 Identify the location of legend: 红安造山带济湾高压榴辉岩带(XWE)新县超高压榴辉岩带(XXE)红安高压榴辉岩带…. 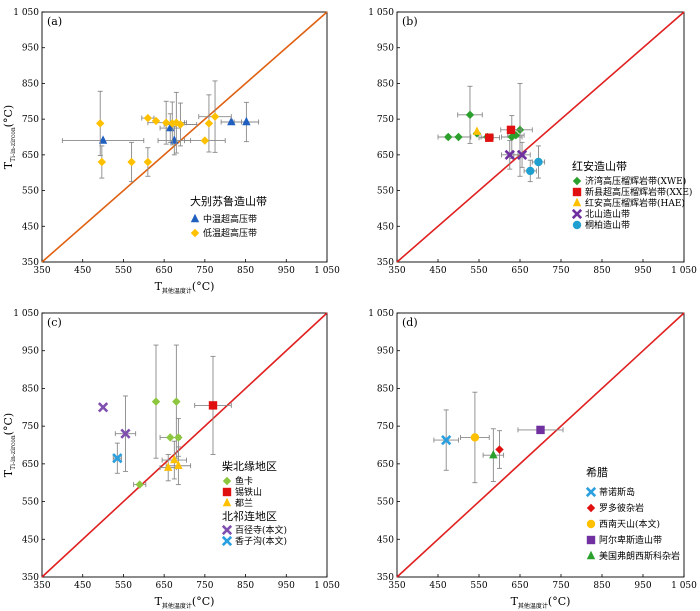
(631, 195).